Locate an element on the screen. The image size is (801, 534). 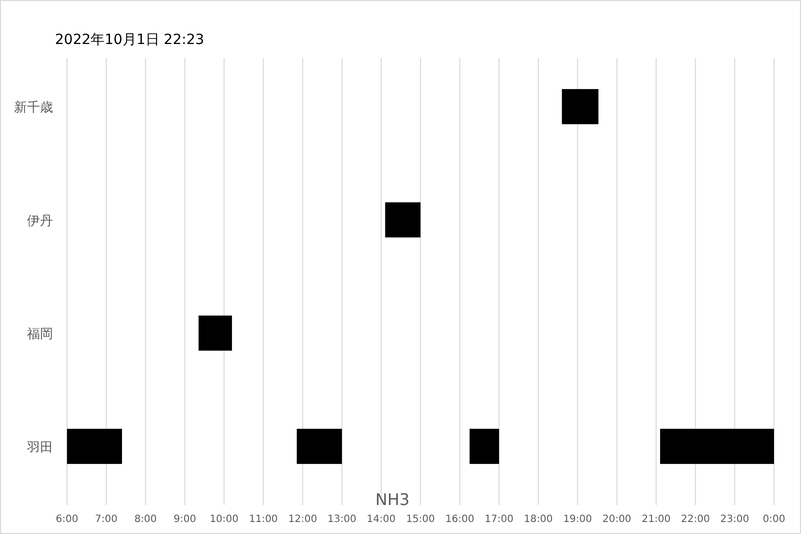
x-tick-label: 22:00 is located at coordinates (695, 519).